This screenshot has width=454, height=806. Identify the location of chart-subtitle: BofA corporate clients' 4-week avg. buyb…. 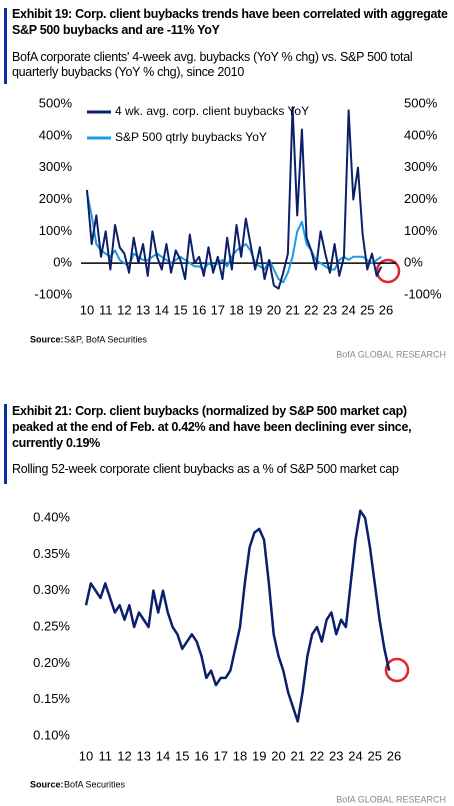
(212, 64).